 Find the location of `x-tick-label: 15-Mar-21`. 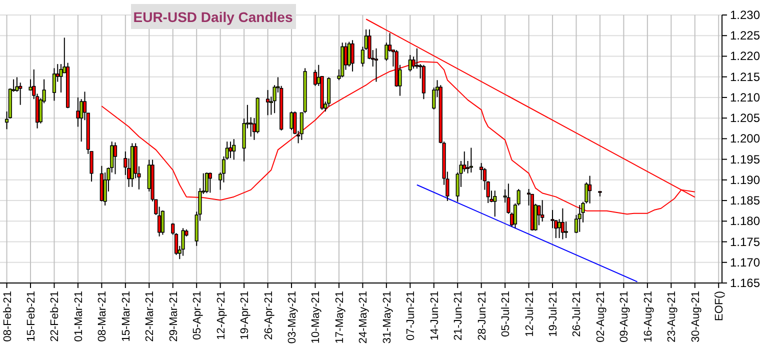

x-tick-label: 15-Mar-21 is located at coordinates (126, 316).